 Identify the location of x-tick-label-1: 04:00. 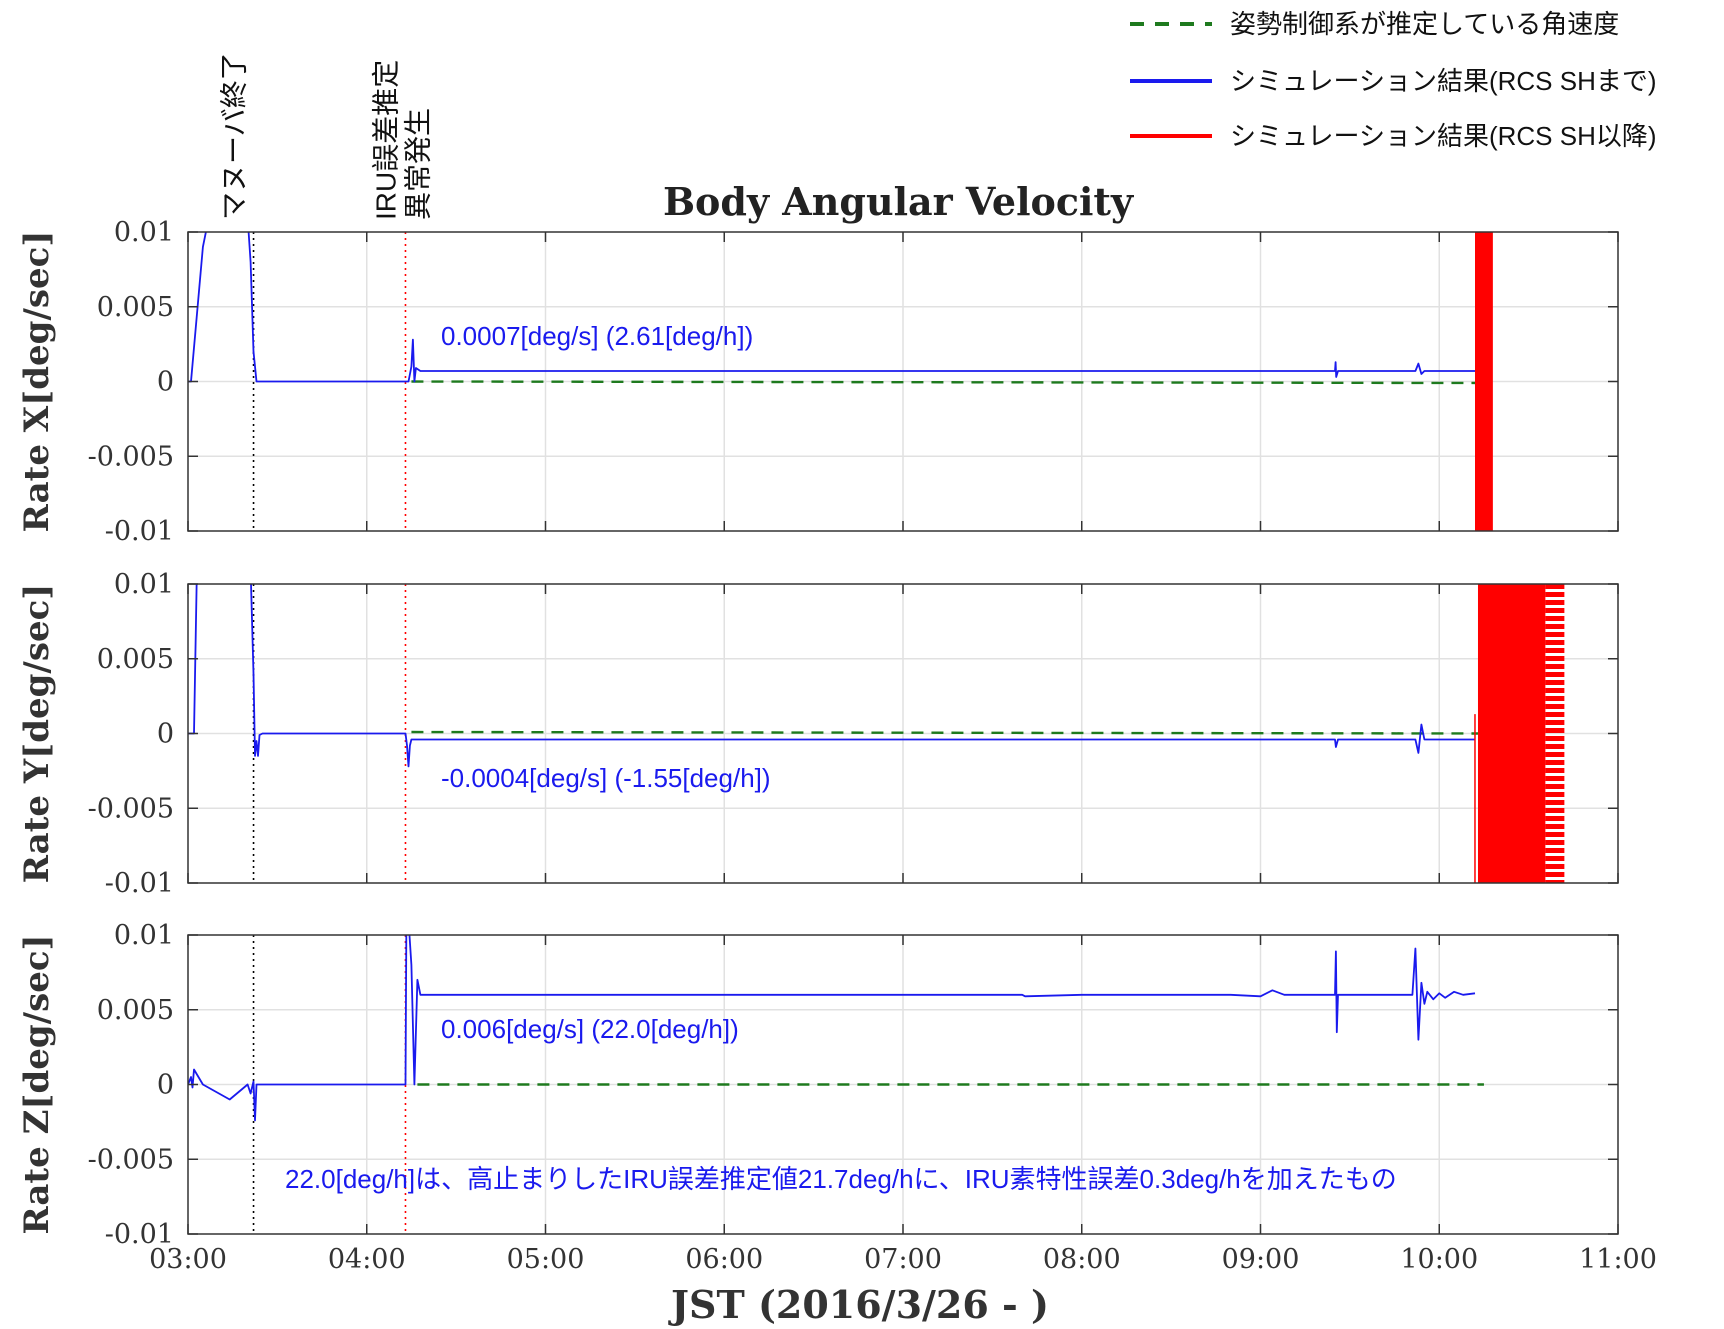
(367, 1259).